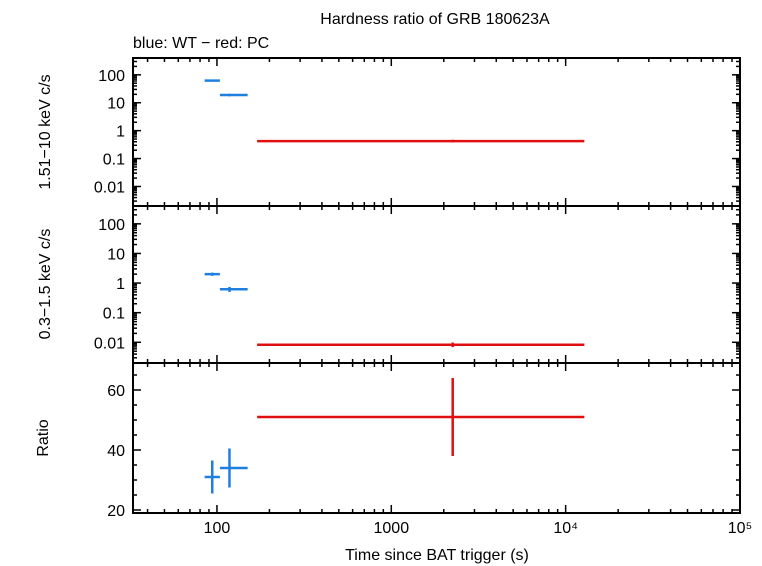 The width and height of the screenshot is (762, 566). I want to click on x-axis-title: Time since BAT trigger (s), so click(437, 555).